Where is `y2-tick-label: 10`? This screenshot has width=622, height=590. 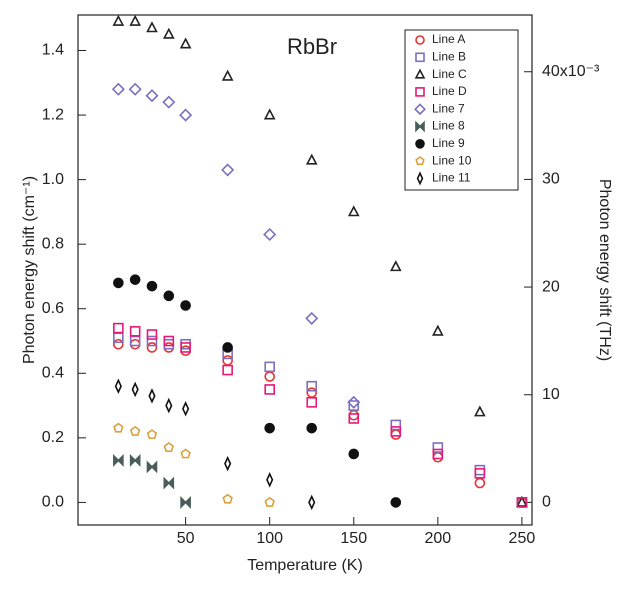 y2-tick-label: 10 is located at coordinates (551, 394).